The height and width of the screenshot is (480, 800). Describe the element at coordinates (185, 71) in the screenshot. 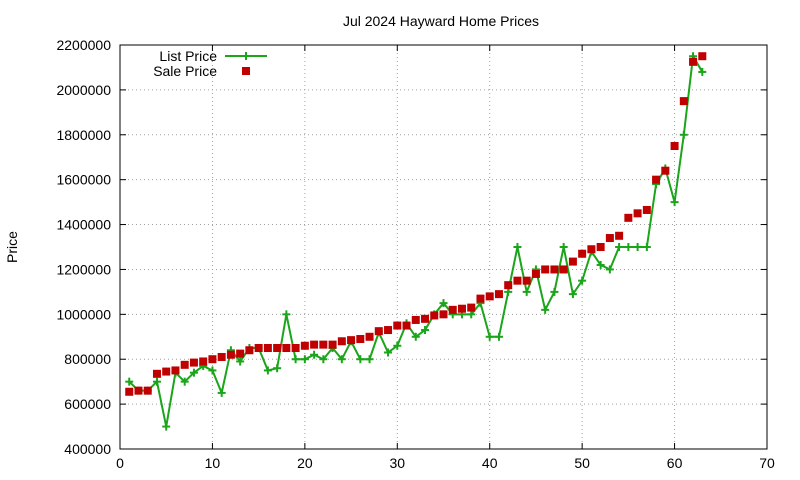

I see `legend-label-sale-price: Sale Price` at that location.